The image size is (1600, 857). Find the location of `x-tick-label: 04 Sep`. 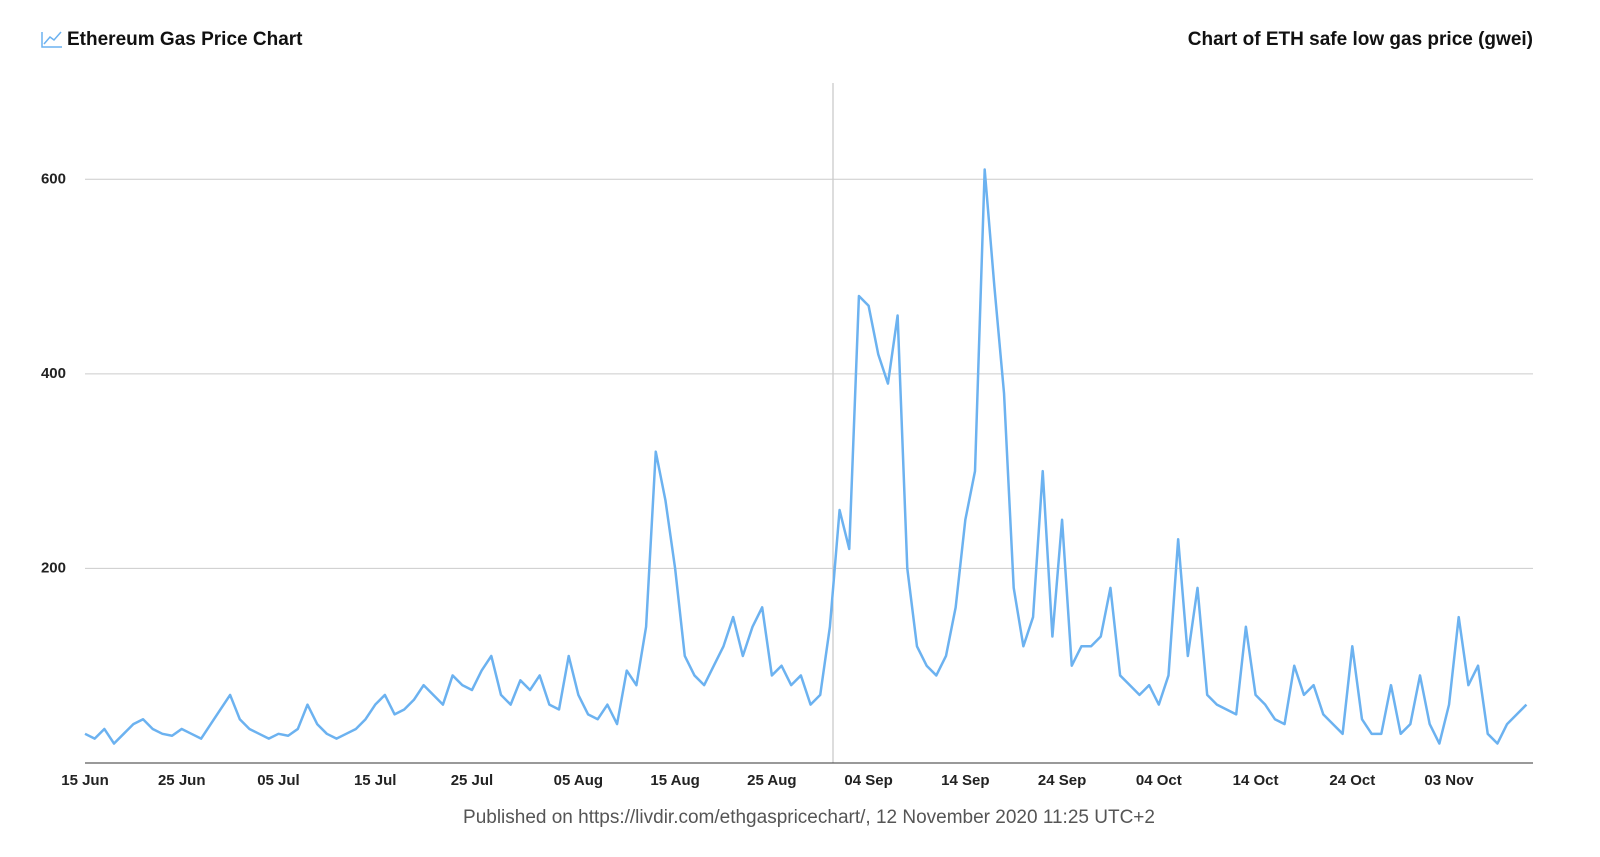

x-tick-label: 04 Sep is located at coordinates (868, 780).